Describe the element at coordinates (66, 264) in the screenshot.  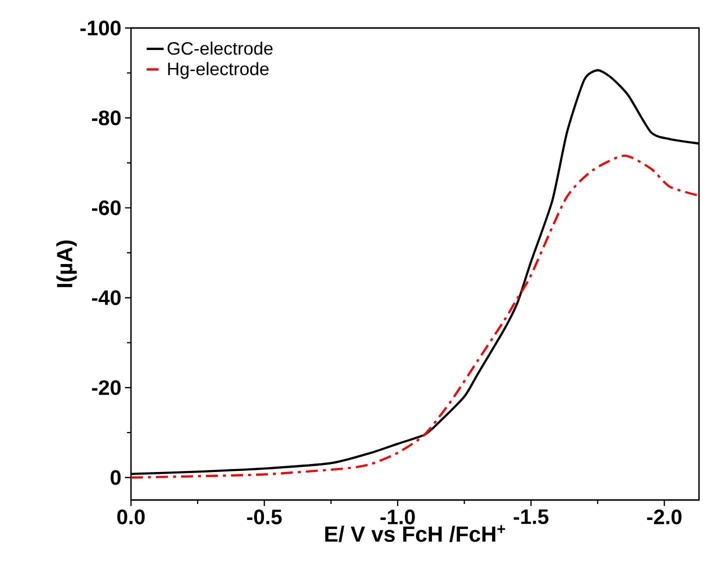
I see `y-axis-title: I(µA)` at that location.